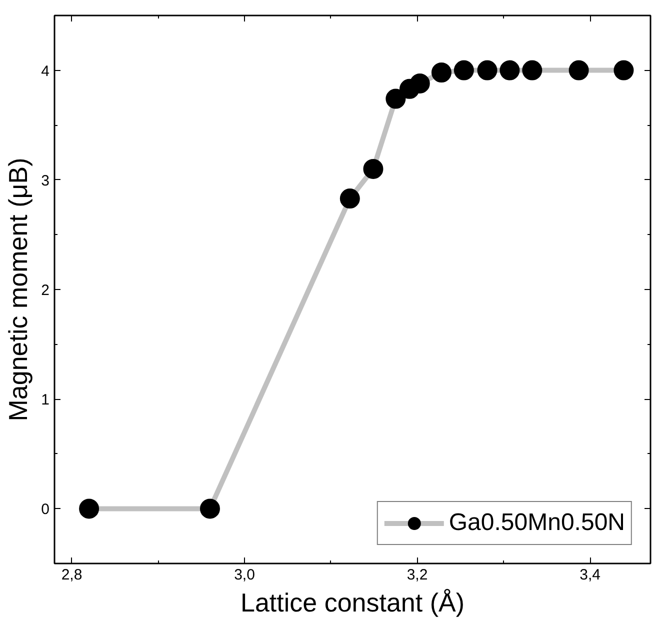 This screenshot has height=626, width=665. What do you see at coordinates (45, 181) in the screenshot?
I see `y-tick-label: 3` at bounding box center [45, 181].